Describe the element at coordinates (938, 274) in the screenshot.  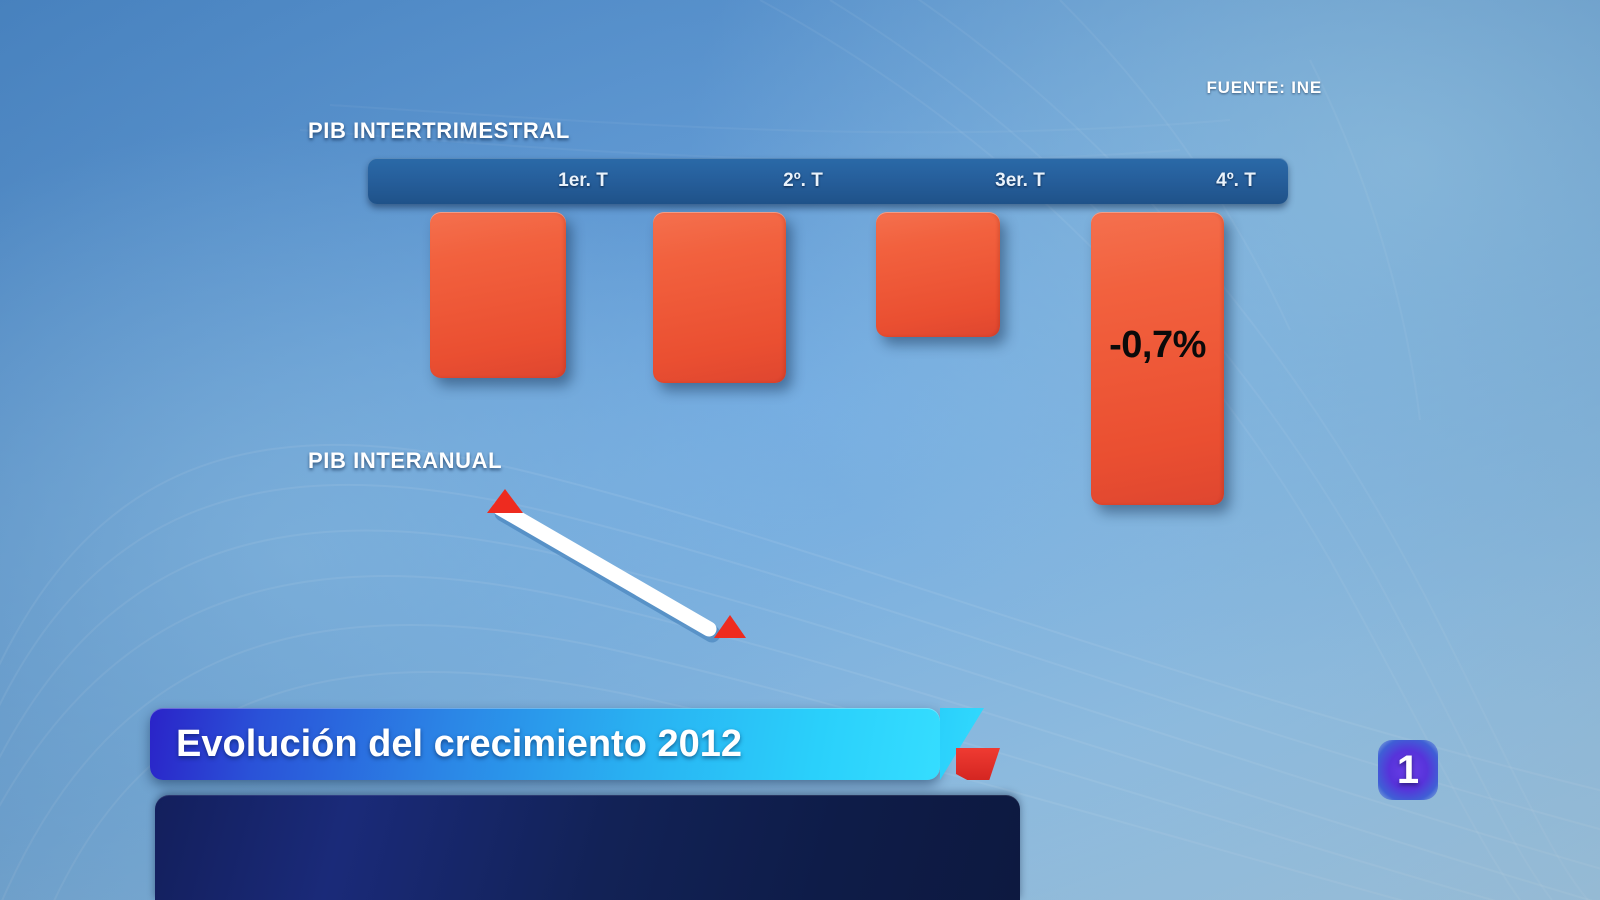
I see `bar-q3` at that location.